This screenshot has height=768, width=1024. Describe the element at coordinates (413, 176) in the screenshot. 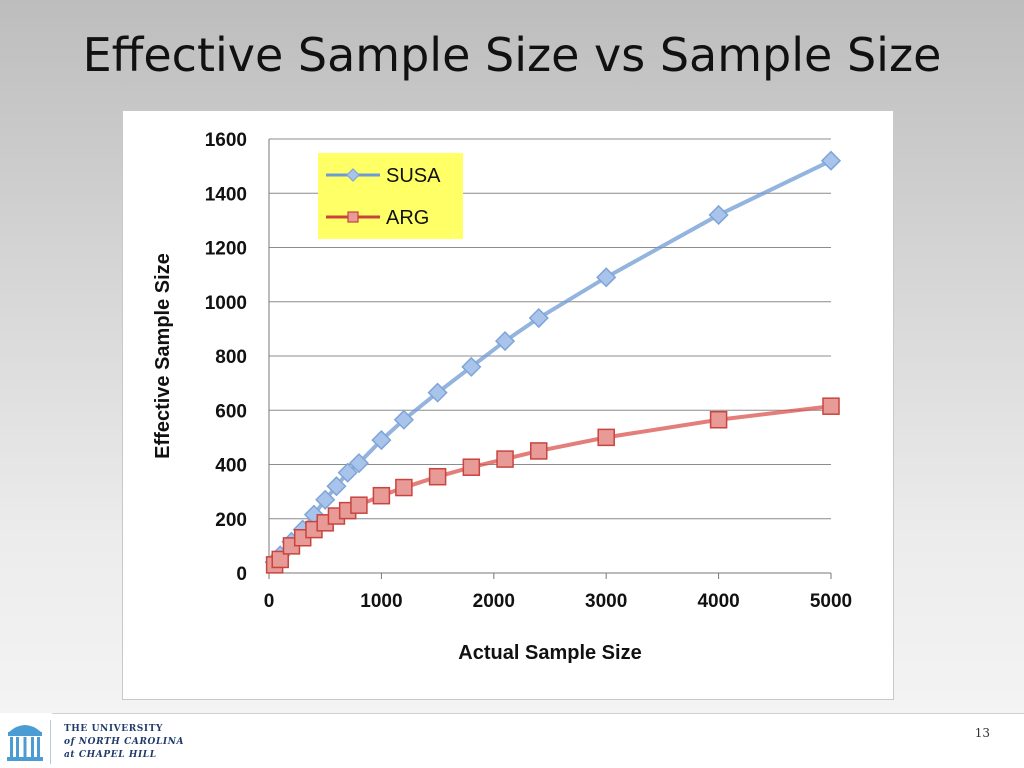

I see `legend-label-susa: SUSA` at that location.